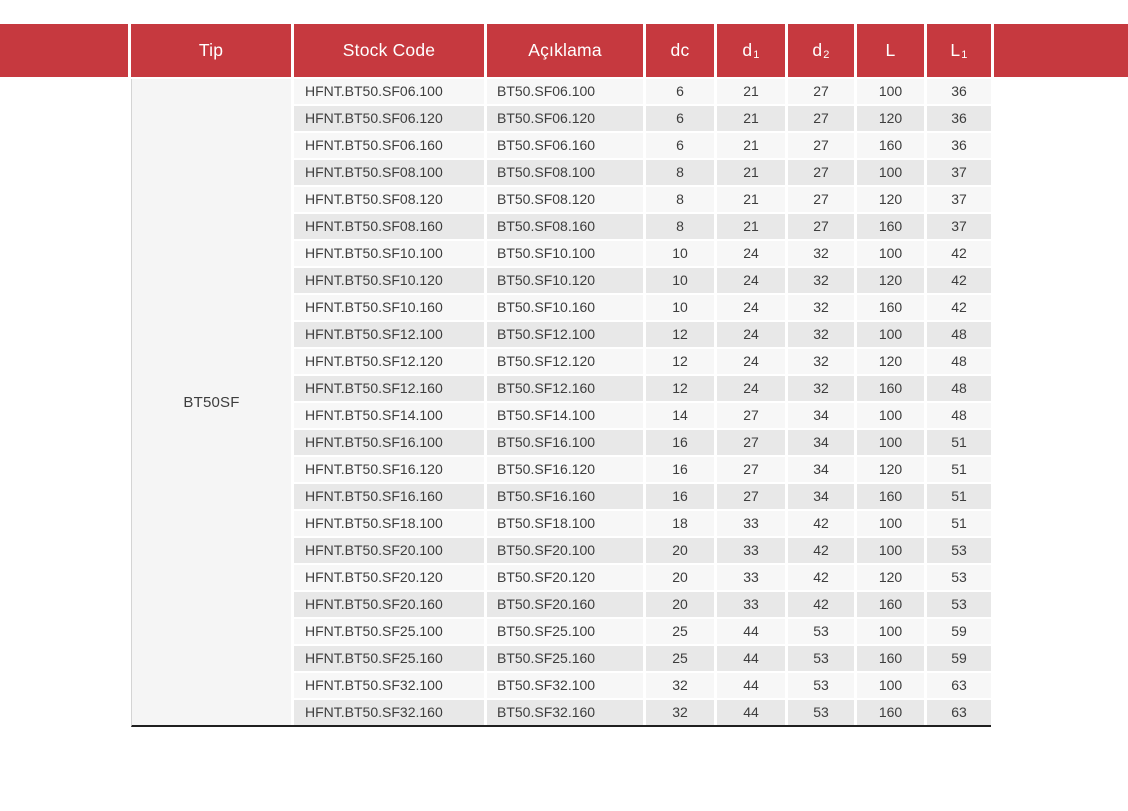  Describe the element at coordinates (964, 54) in the screenshot. I see `column-header-l1-subscript: 1` at that location.